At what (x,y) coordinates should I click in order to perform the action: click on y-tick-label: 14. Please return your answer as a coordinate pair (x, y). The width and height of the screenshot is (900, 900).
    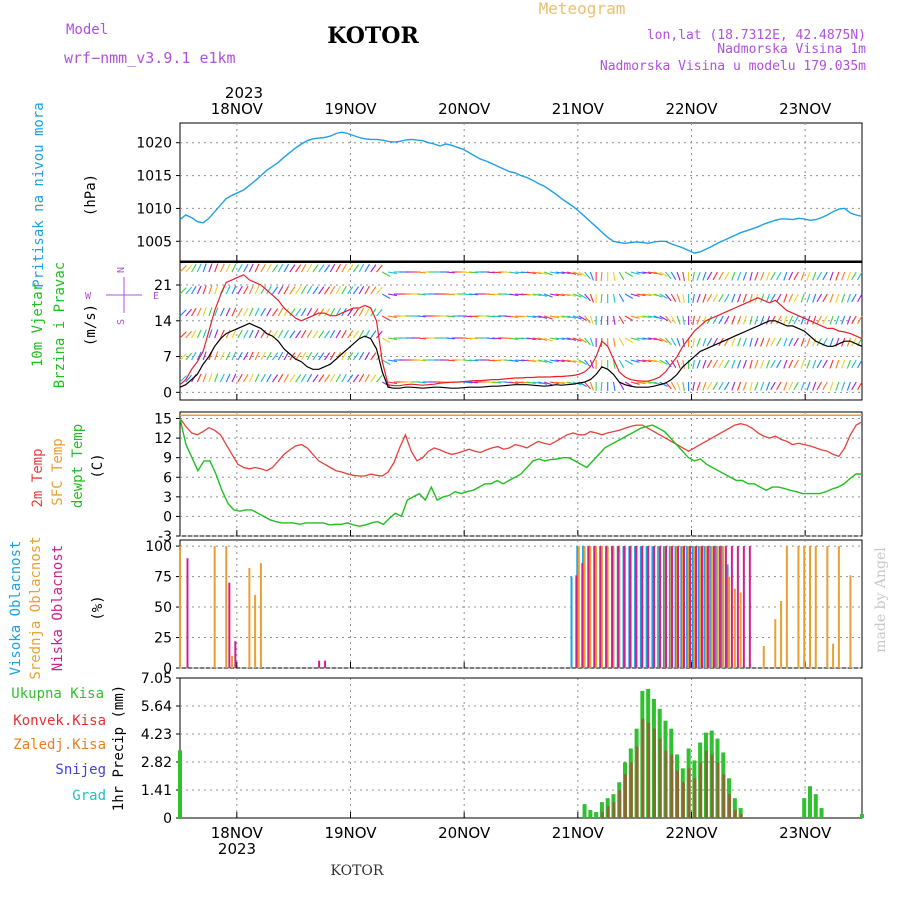
    Looking at the image, I should click on (163, 322).